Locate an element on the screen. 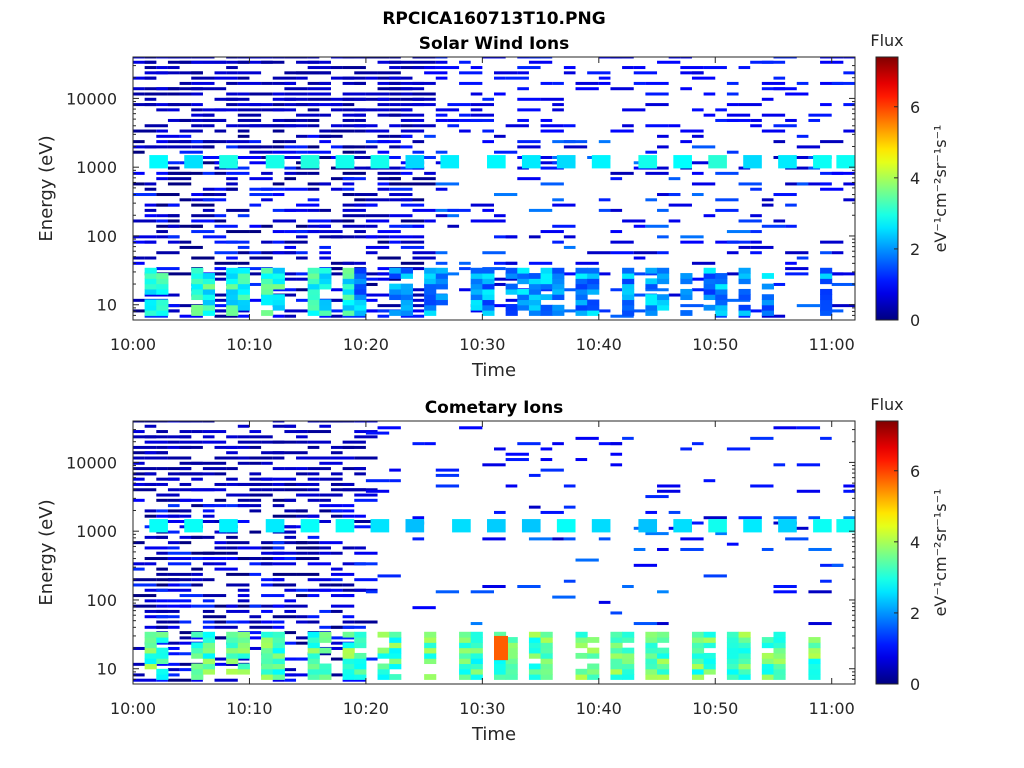 Image resolution: width=1024 pixels, height=768 pixels. y-tick-label: 10 is located at coordinates (107, 669).